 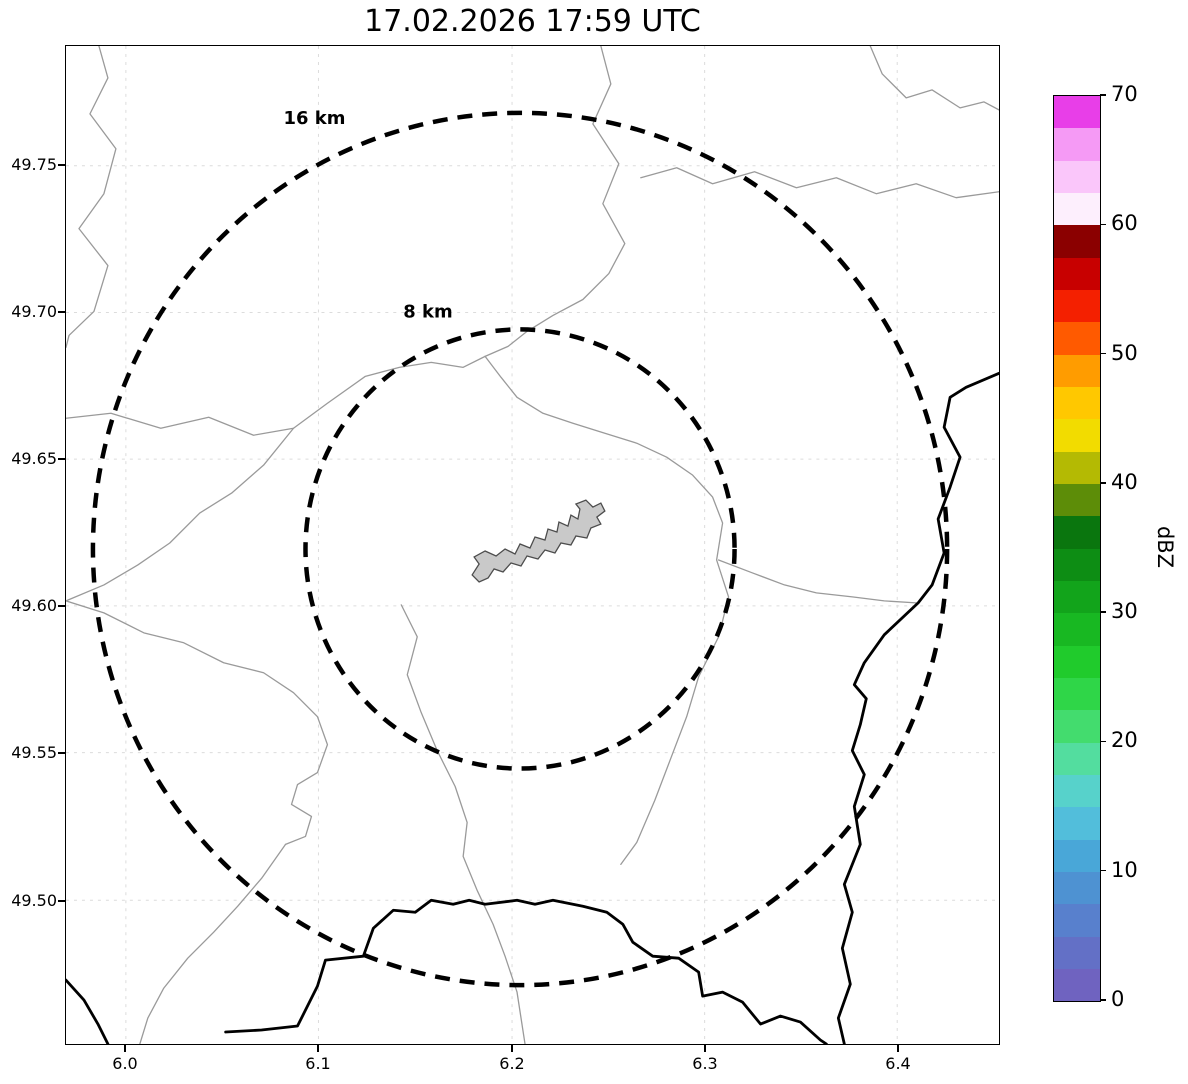 I want to click on x-tick-label: 6.2, so click(x=512, y=1063).